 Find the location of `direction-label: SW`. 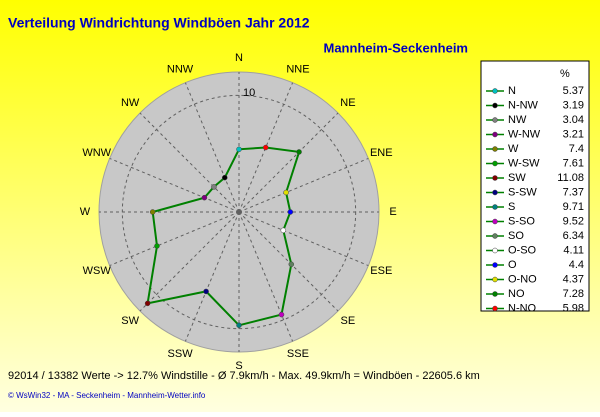

direction-label: SW is located at coordinates (130, 321).